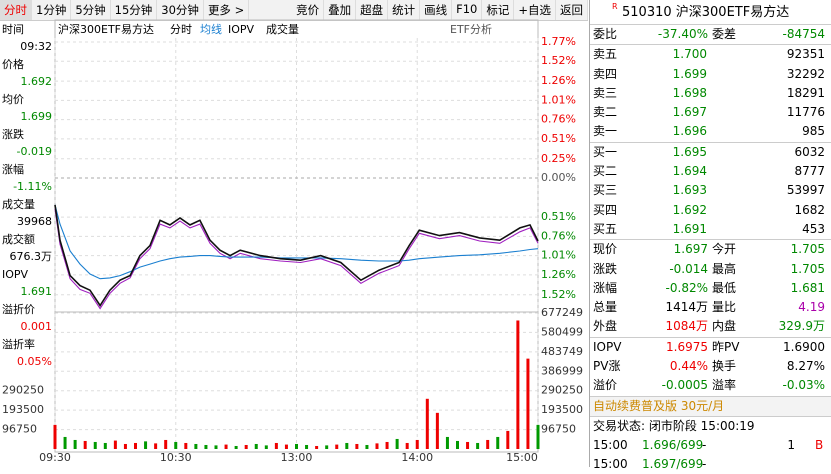 This screenshot has height=474, width=831. Describe the element at coordinates (710, 307) in the screenshot. I see `quote-row: 总量 1414万 量比 4.19` at that location.